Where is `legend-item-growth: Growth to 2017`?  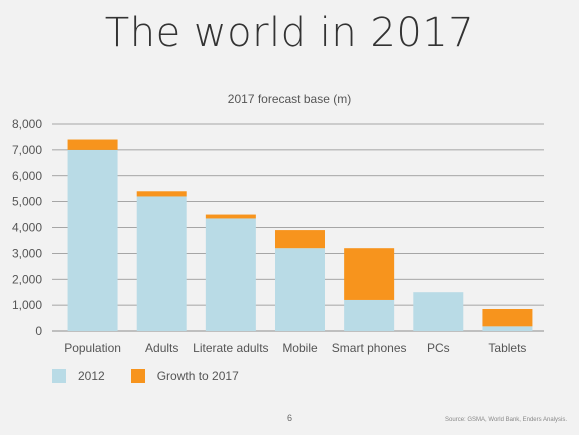 legend-item-growth: Growth to 2017 is located at coordinates (184, 376).